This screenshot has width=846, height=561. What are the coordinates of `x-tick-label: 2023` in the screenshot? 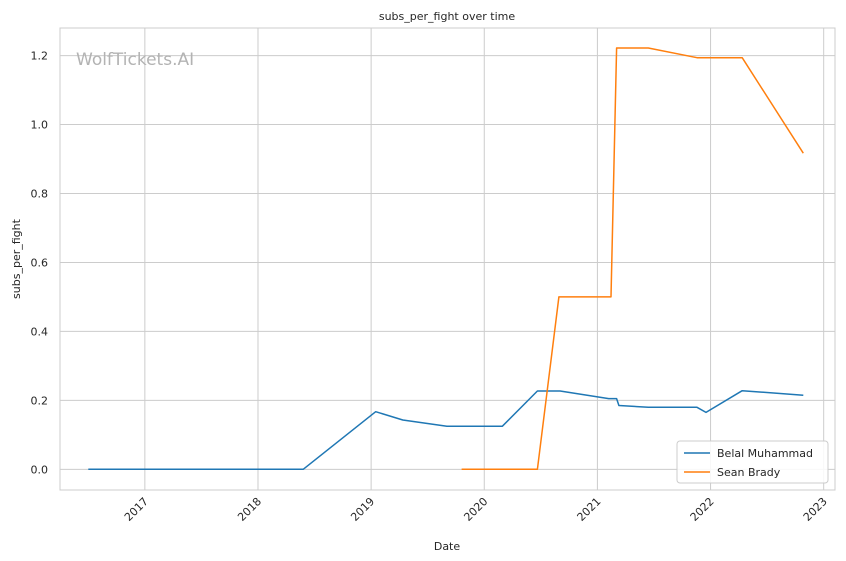 It's located at (815, 509).